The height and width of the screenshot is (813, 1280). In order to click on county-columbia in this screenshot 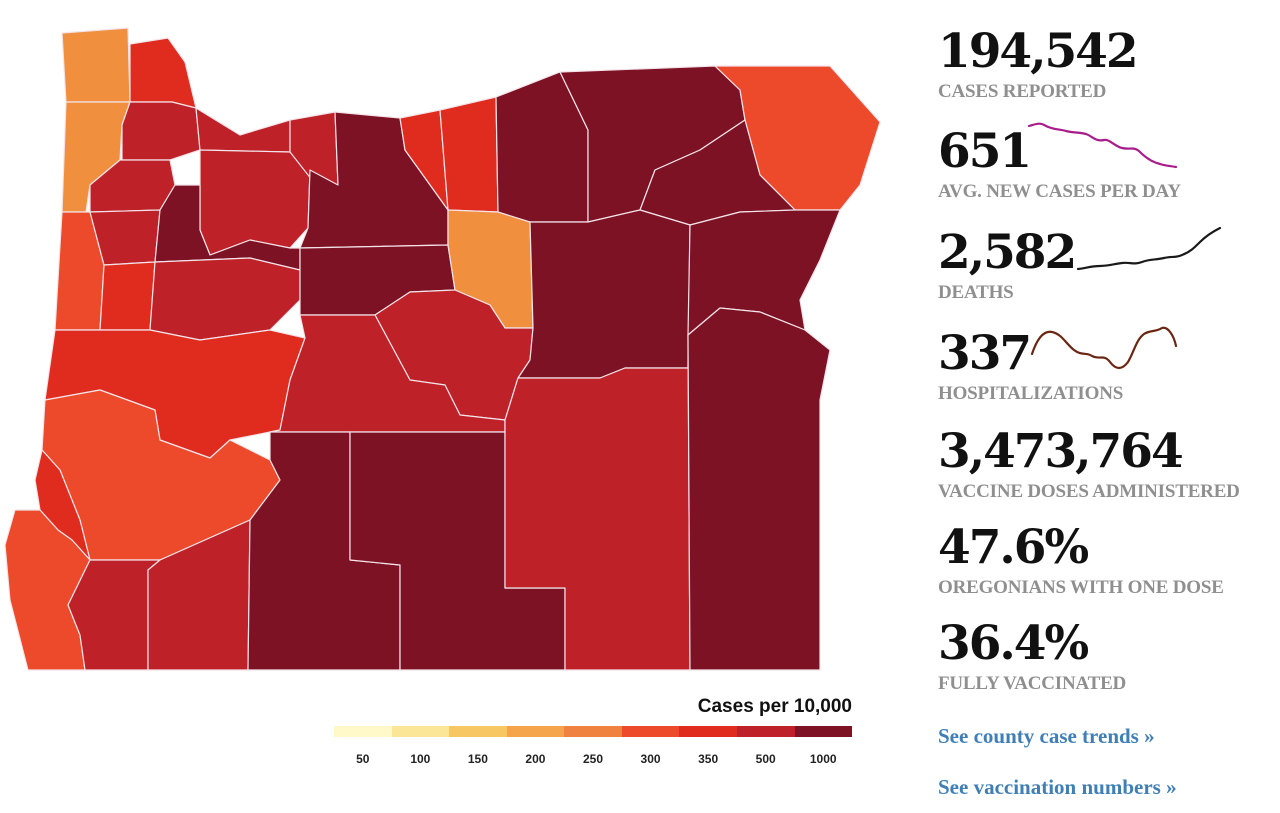, I will do `click(163, 73)`.